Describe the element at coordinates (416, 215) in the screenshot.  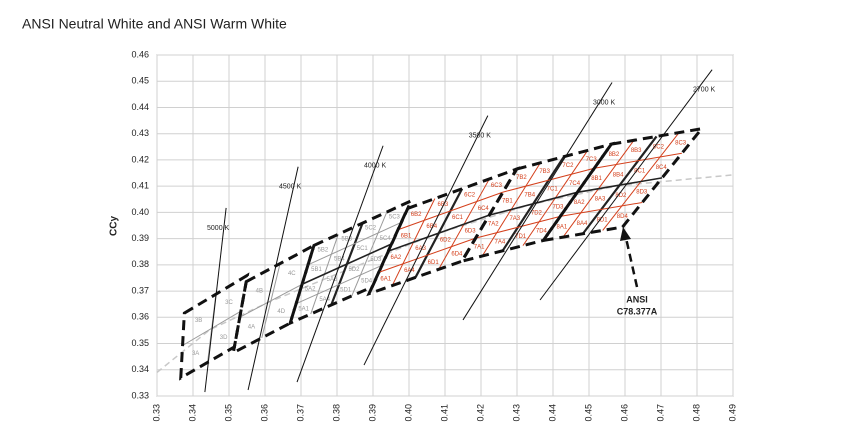
I see `bin-label: 6B2` at that location.